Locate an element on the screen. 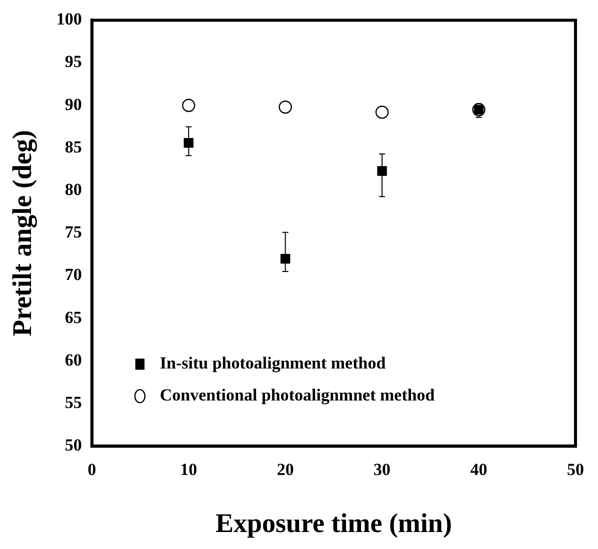 This screenshot has width=598, height=549. y-tick-label: 100 is located at coordinates (69, 19).